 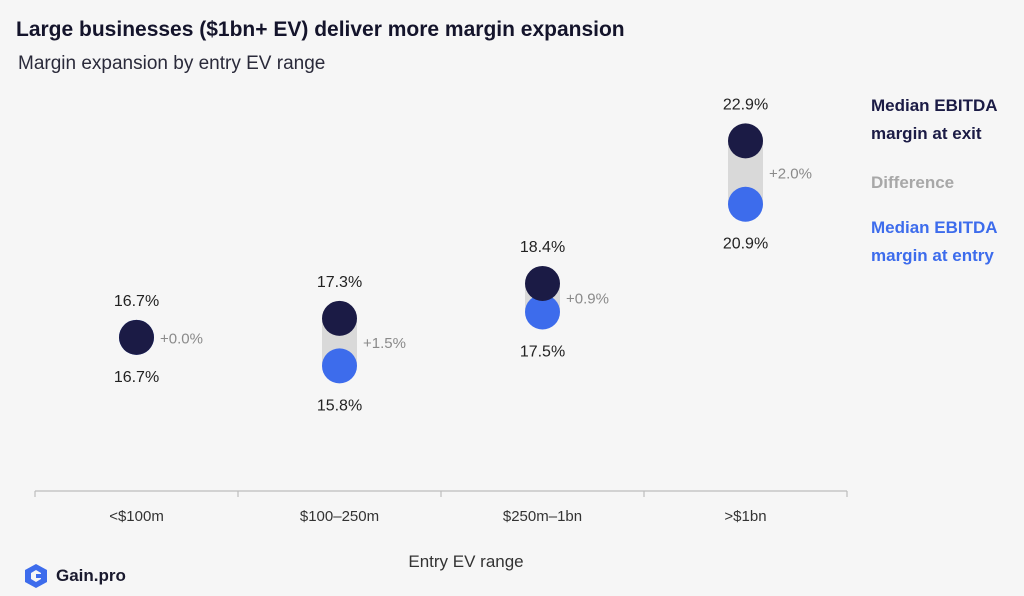 I want to click on brand: Gain.pro, so click(x=74, y=576).